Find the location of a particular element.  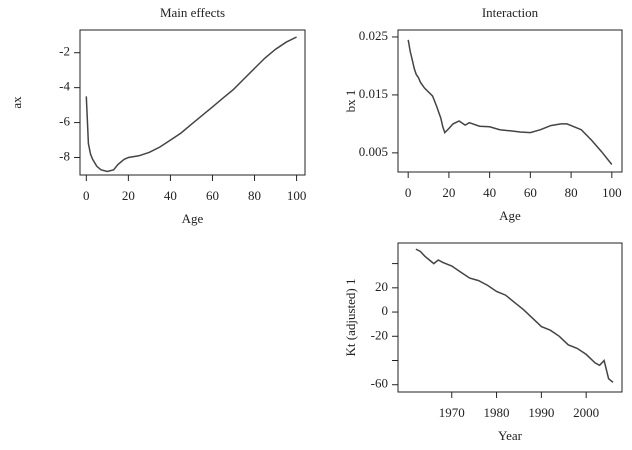

y-tick-label: -20 is located at coordinates (379, 334).